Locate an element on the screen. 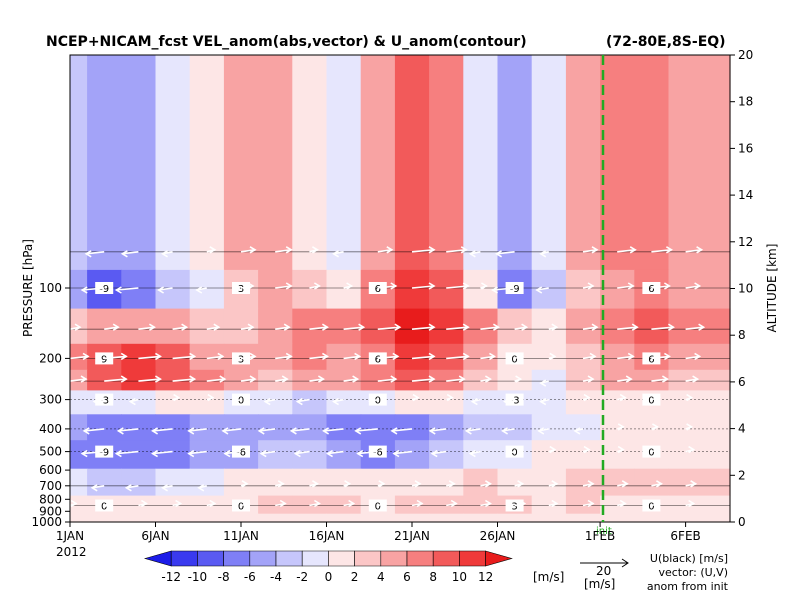 The width and height of the screenshot is (800, 600). legend-line-2: vector: (U,V) is located at coordinates (693, 572).